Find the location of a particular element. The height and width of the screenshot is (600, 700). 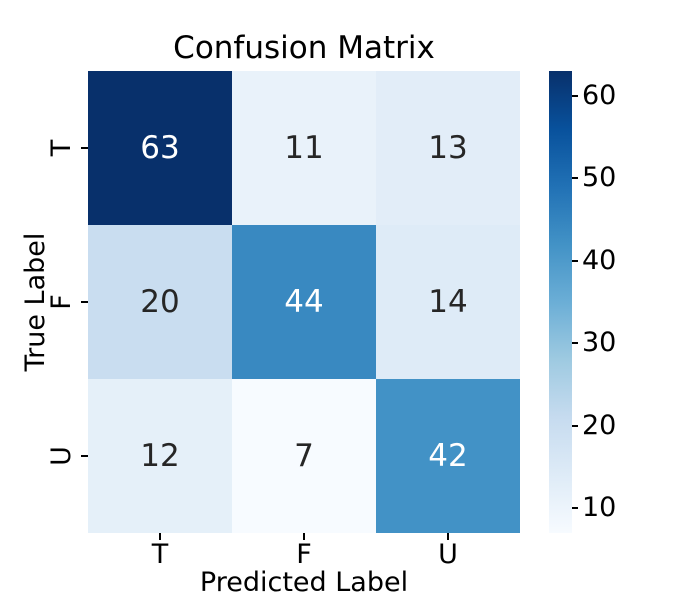

heatmap-cell-r2c0: 12 is located at coordinates (160, 456).